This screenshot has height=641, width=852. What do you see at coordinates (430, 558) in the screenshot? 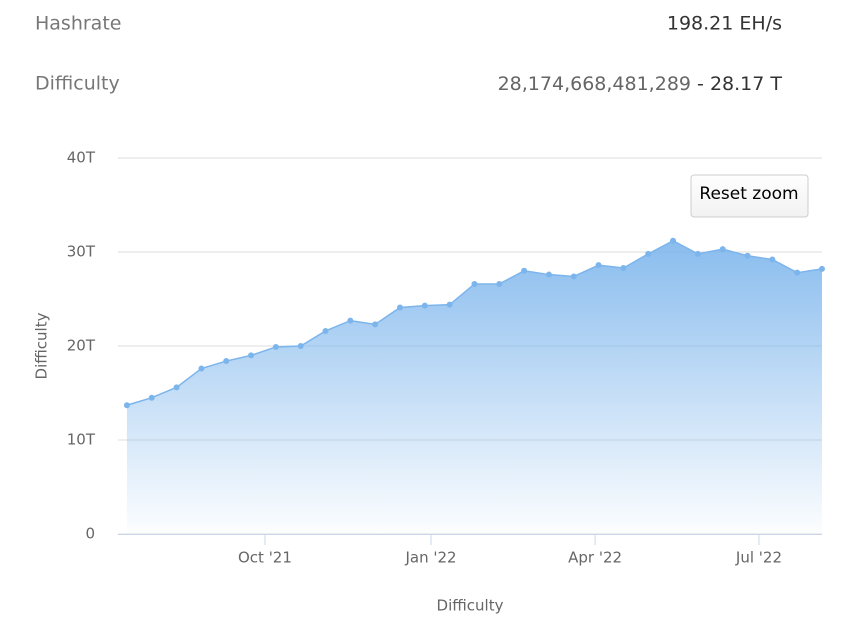
I see `x-tick-label: Jan '22` at bounding box center [430, 558].